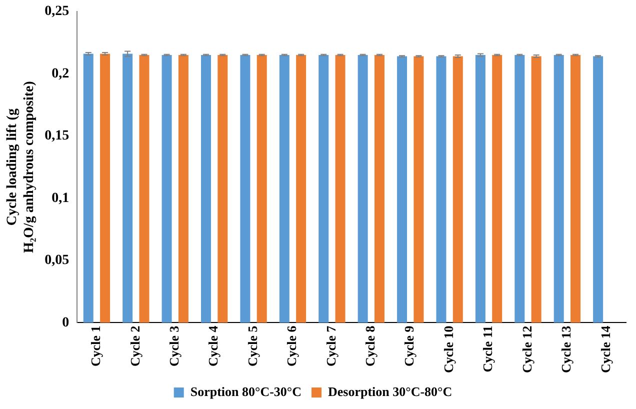 The height and width of the screenshot is (409, 636). What do you see at coordinates (96, 346) in the screenshot?
I see `x-tick-label: Cycle 1` at bounding box center [96, 346].